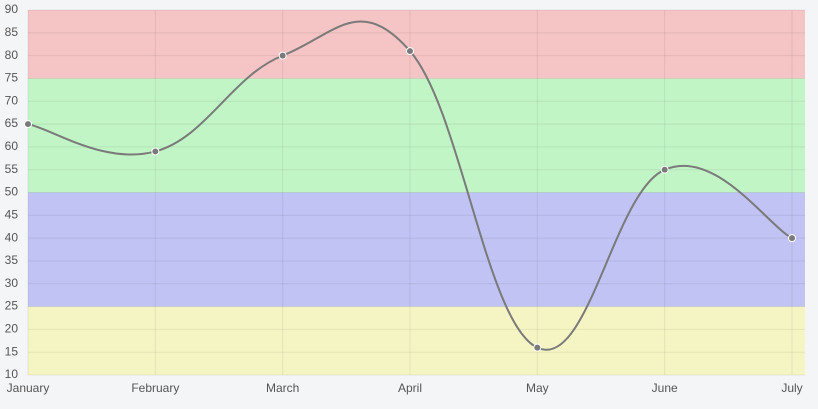  I want to click on y-tick-label: 50, so click(12, 192).